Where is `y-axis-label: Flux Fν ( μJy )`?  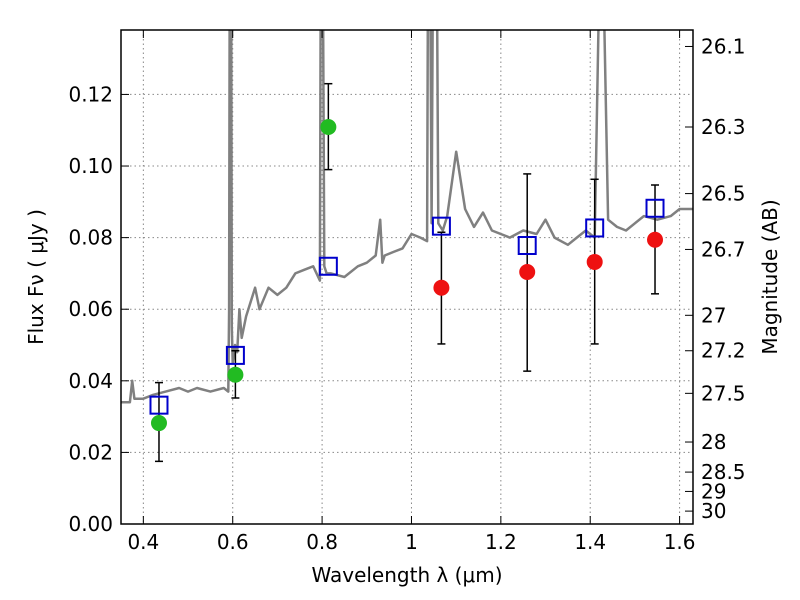
y-axis-label: Flux Fν ( μJy ) is located at coordinates (36, 277).